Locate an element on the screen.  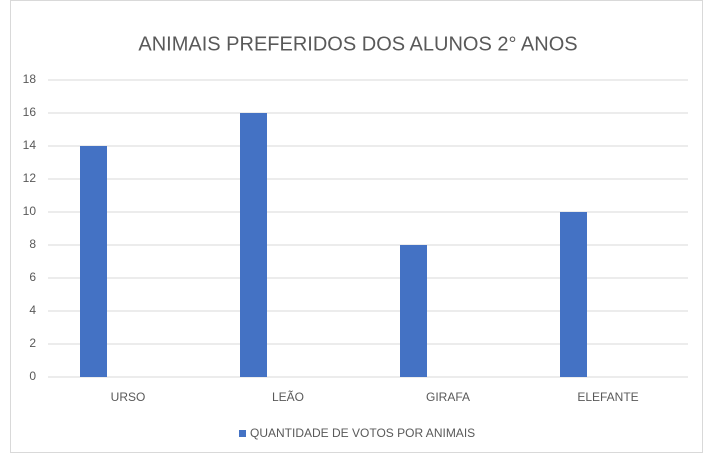
y-tick-label: 18 is located at coordinates (30, 79).